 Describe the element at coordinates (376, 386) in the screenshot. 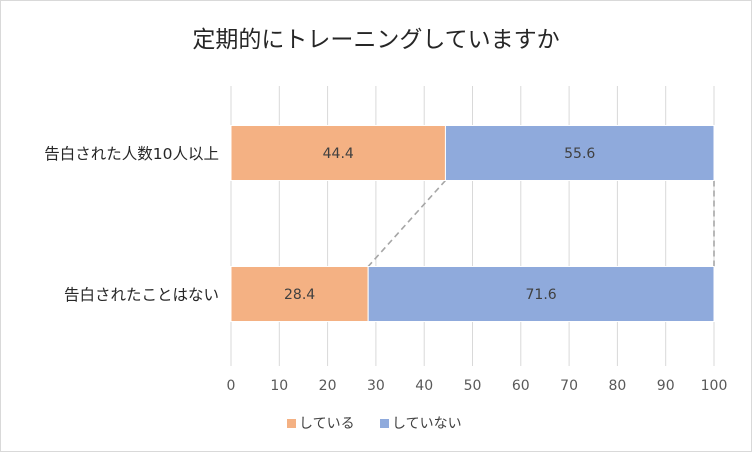

I see `x-tick-label: 30` at that location.